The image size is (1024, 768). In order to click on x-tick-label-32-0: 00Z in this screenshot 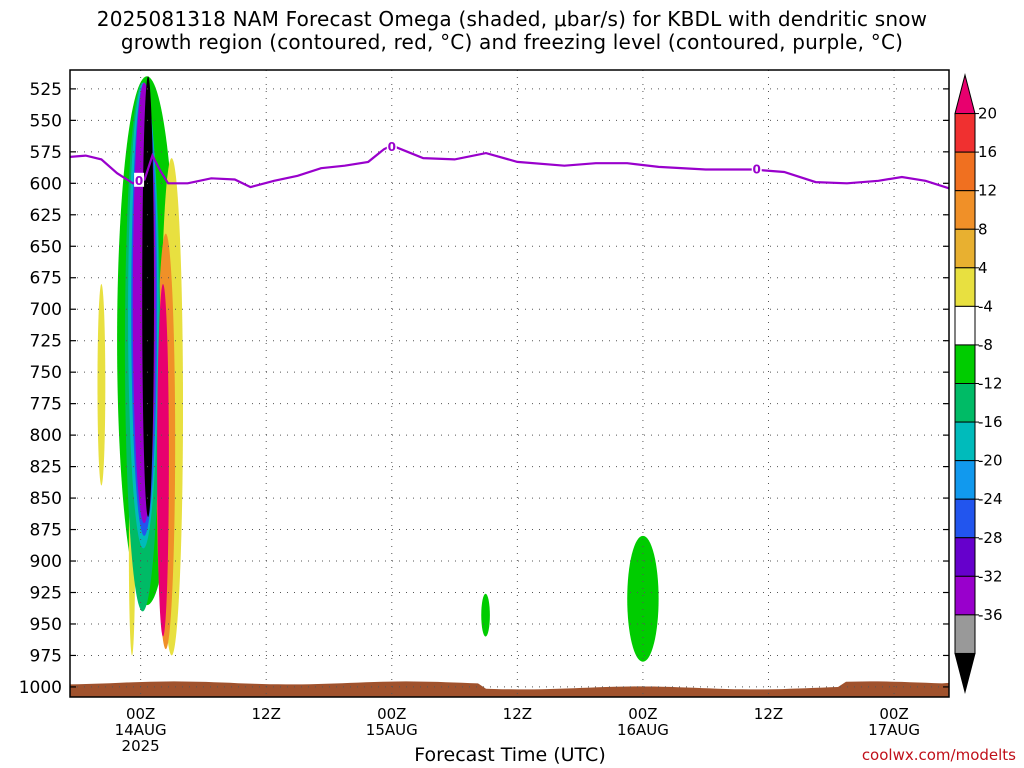, I will do `click(391, 714)`.